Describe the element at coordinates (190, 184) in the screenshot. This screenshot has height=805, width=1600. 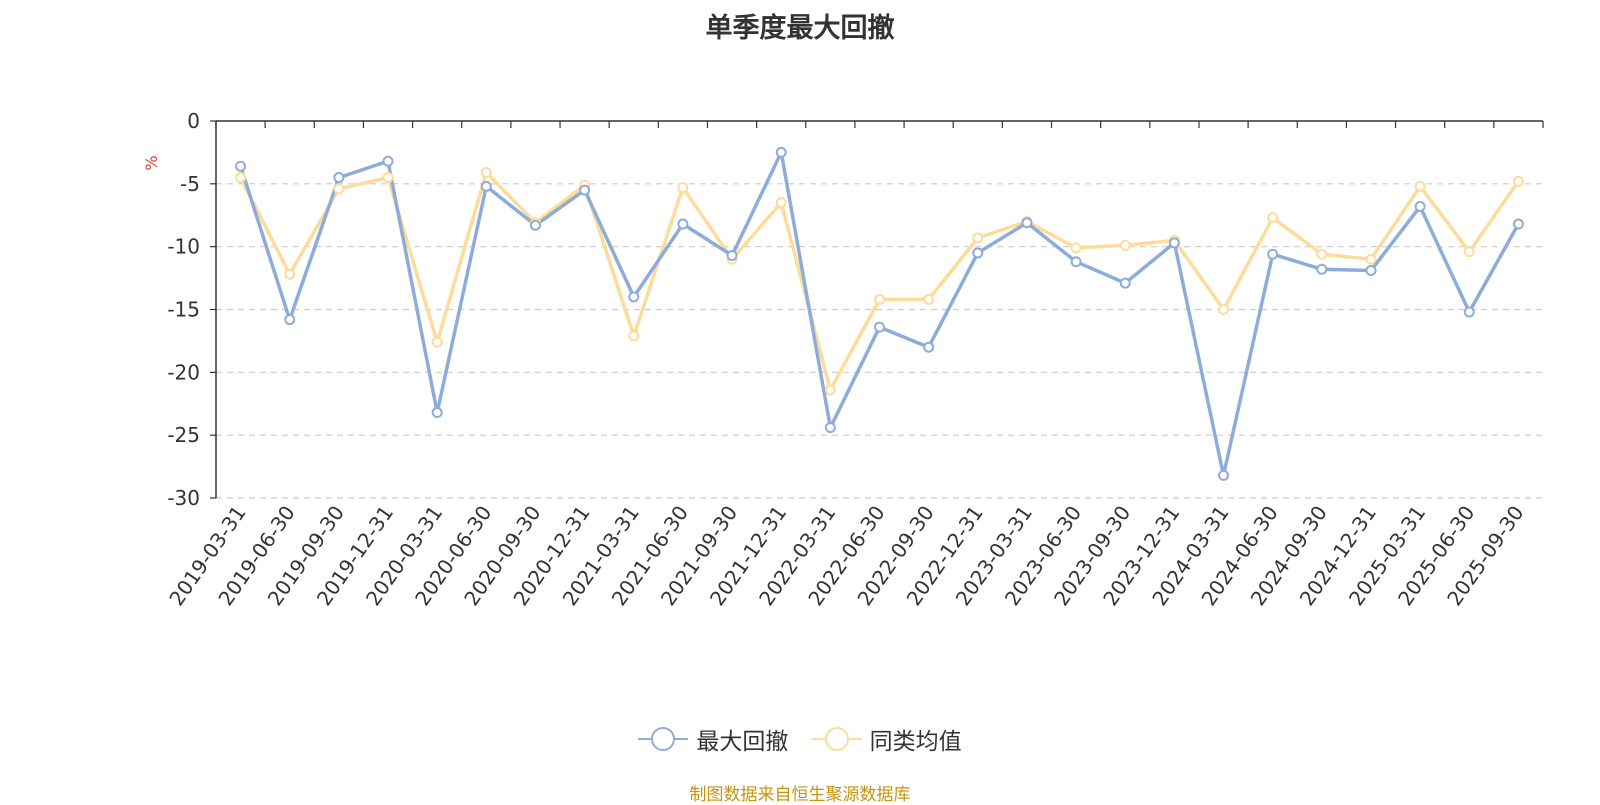
I see `y-tick-label: -5` at that location.